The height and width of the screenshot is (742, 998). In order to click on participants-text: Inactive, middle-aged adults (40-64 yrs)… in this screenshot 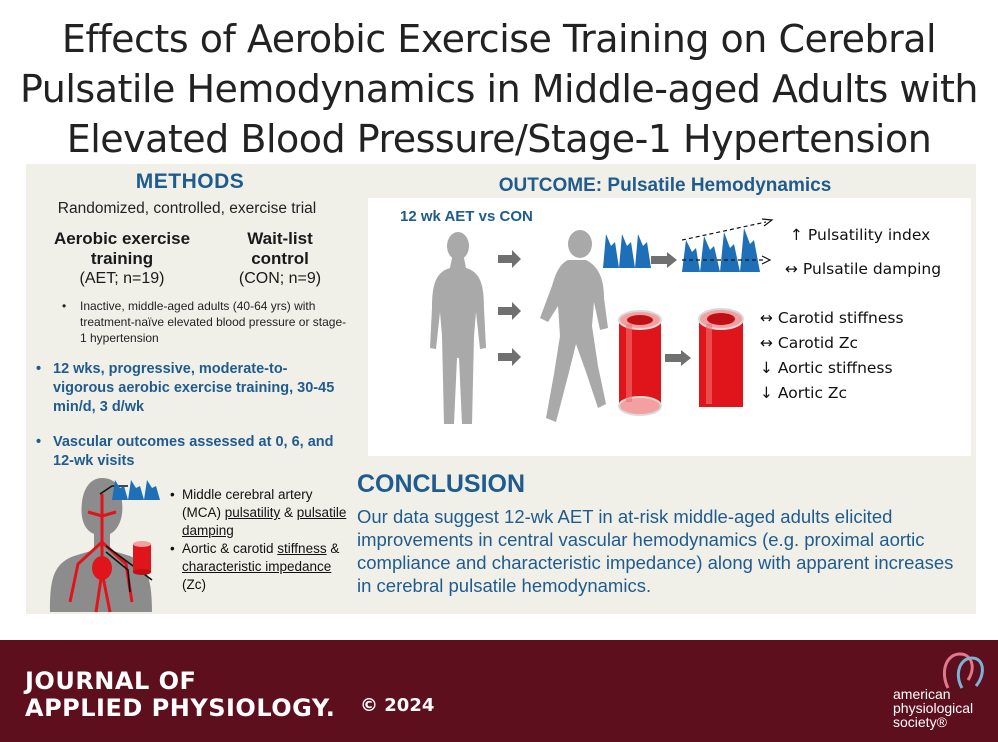, I will do `click(213, 322)`.